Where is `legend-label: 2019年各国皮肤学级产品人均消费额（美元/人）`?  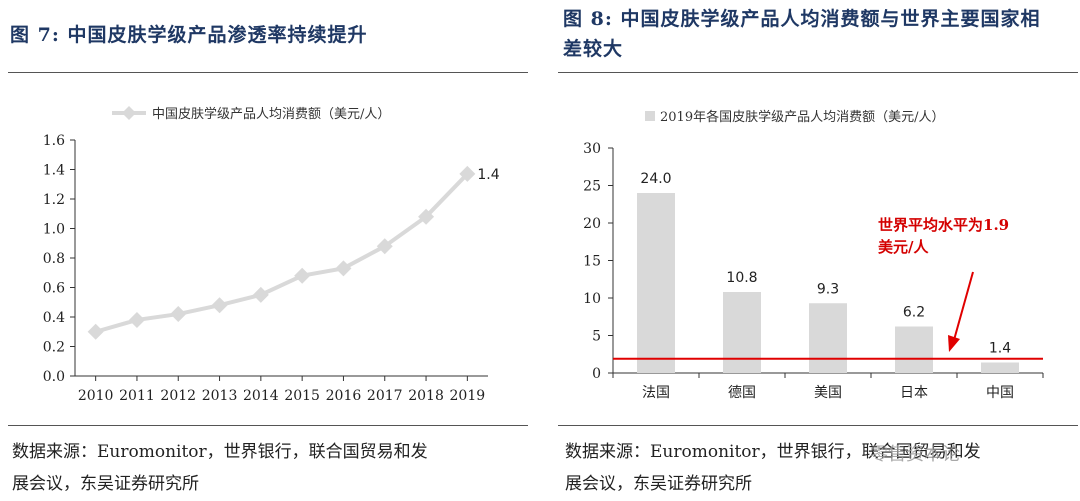
legend-label: 2019年各国皮肤学级产品人均消费额（美元/人） is located at coordinates (802, 117).